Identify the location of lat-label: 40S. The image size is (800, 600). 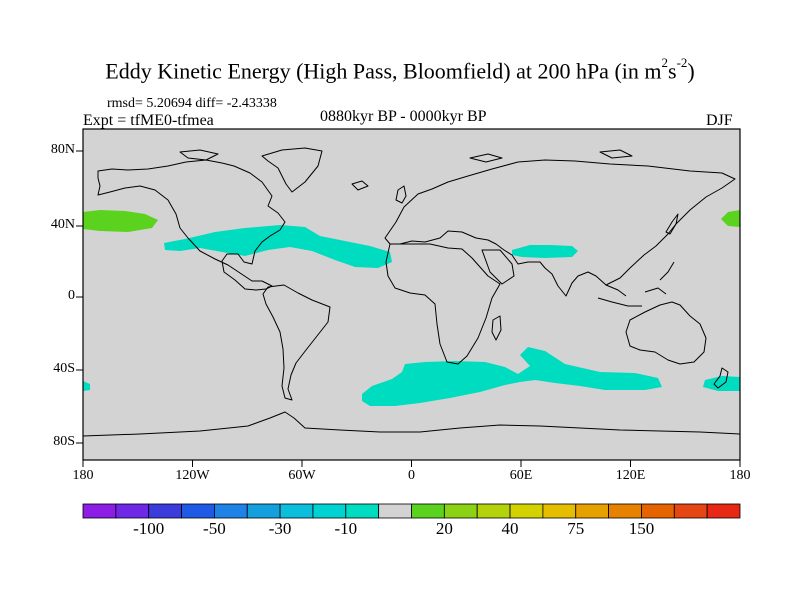
(64, 368).